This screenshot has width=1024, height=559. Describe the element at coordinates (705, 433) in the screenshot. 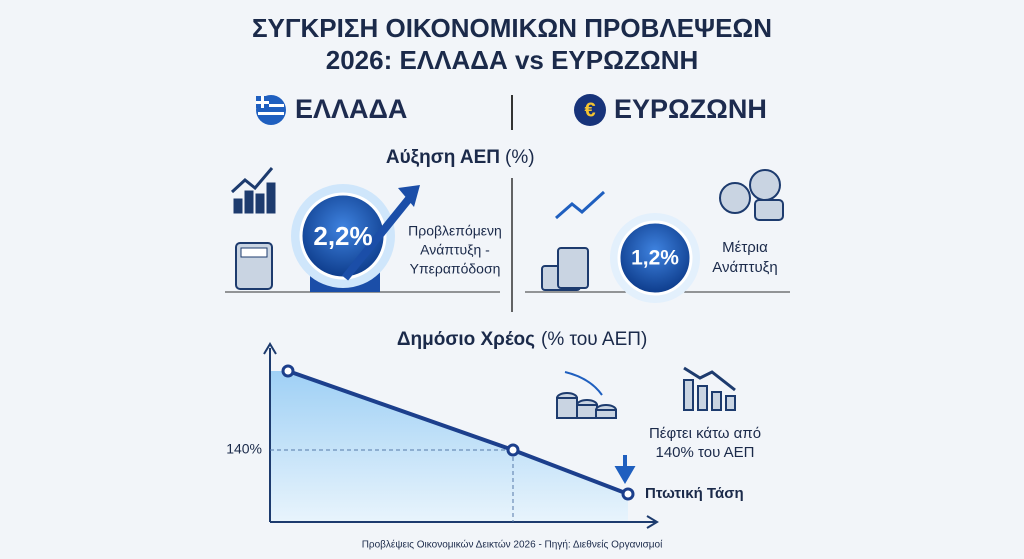

I see `note: Πέφτει κάτω από` at that location.